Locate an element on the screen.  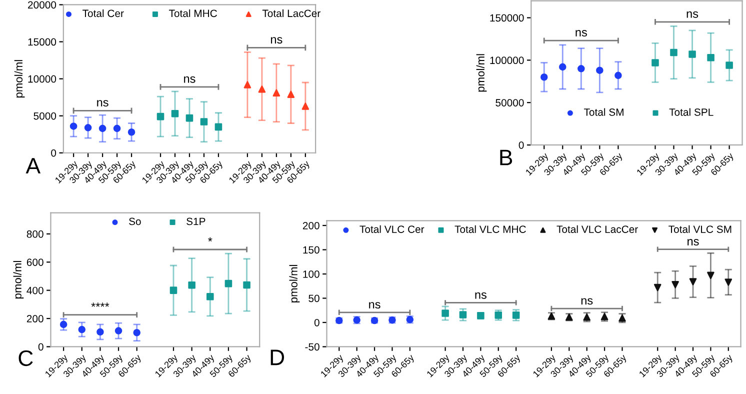
legend-label: Total VLC Cer is located at coordinates (392, 229).